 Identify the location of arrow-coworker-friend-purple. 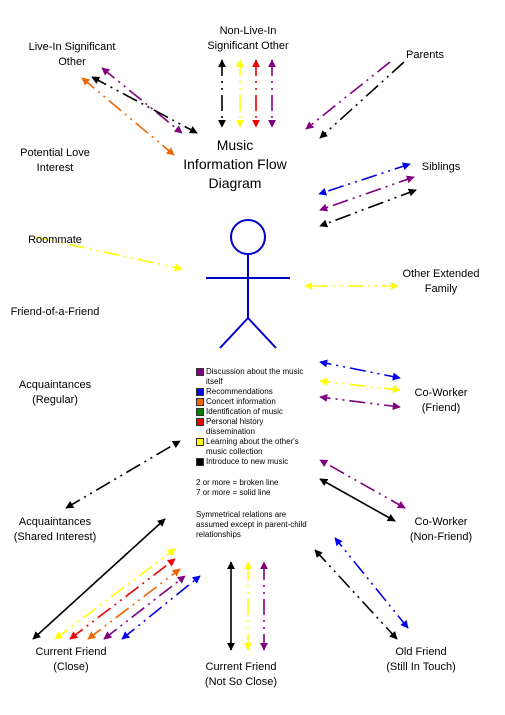
(360, 402).